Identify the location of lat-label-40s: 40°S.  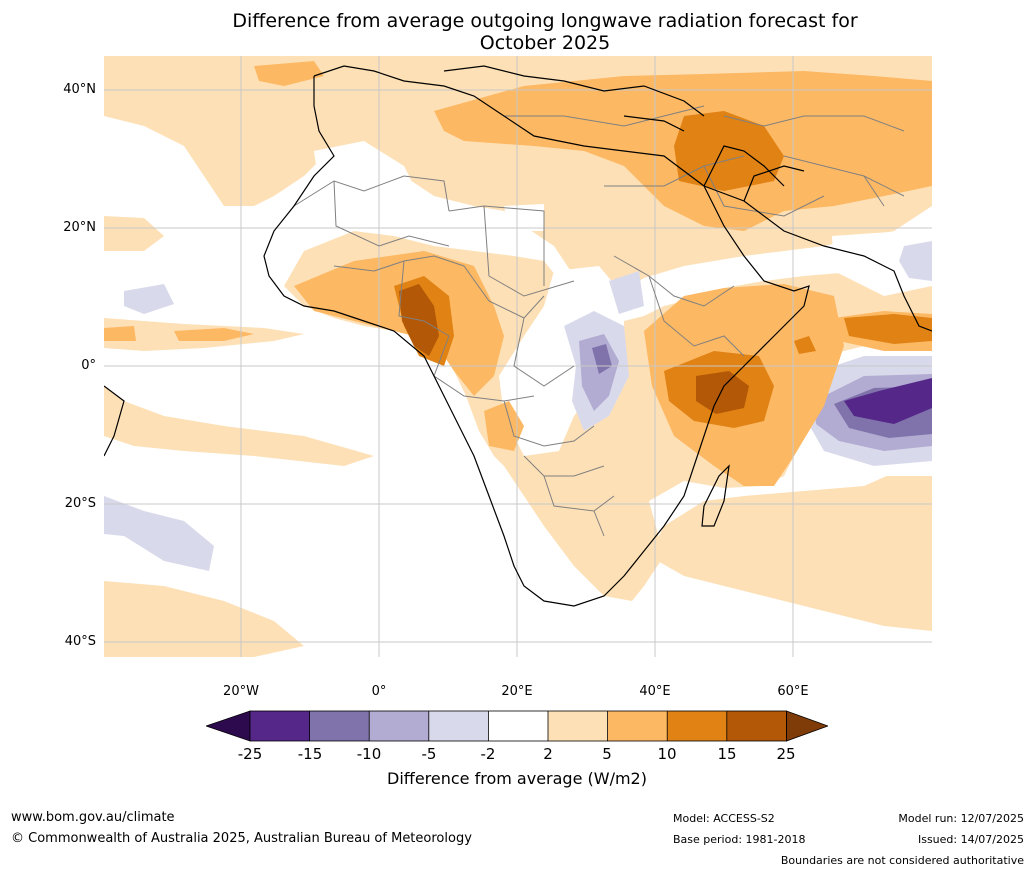
(80, 641).